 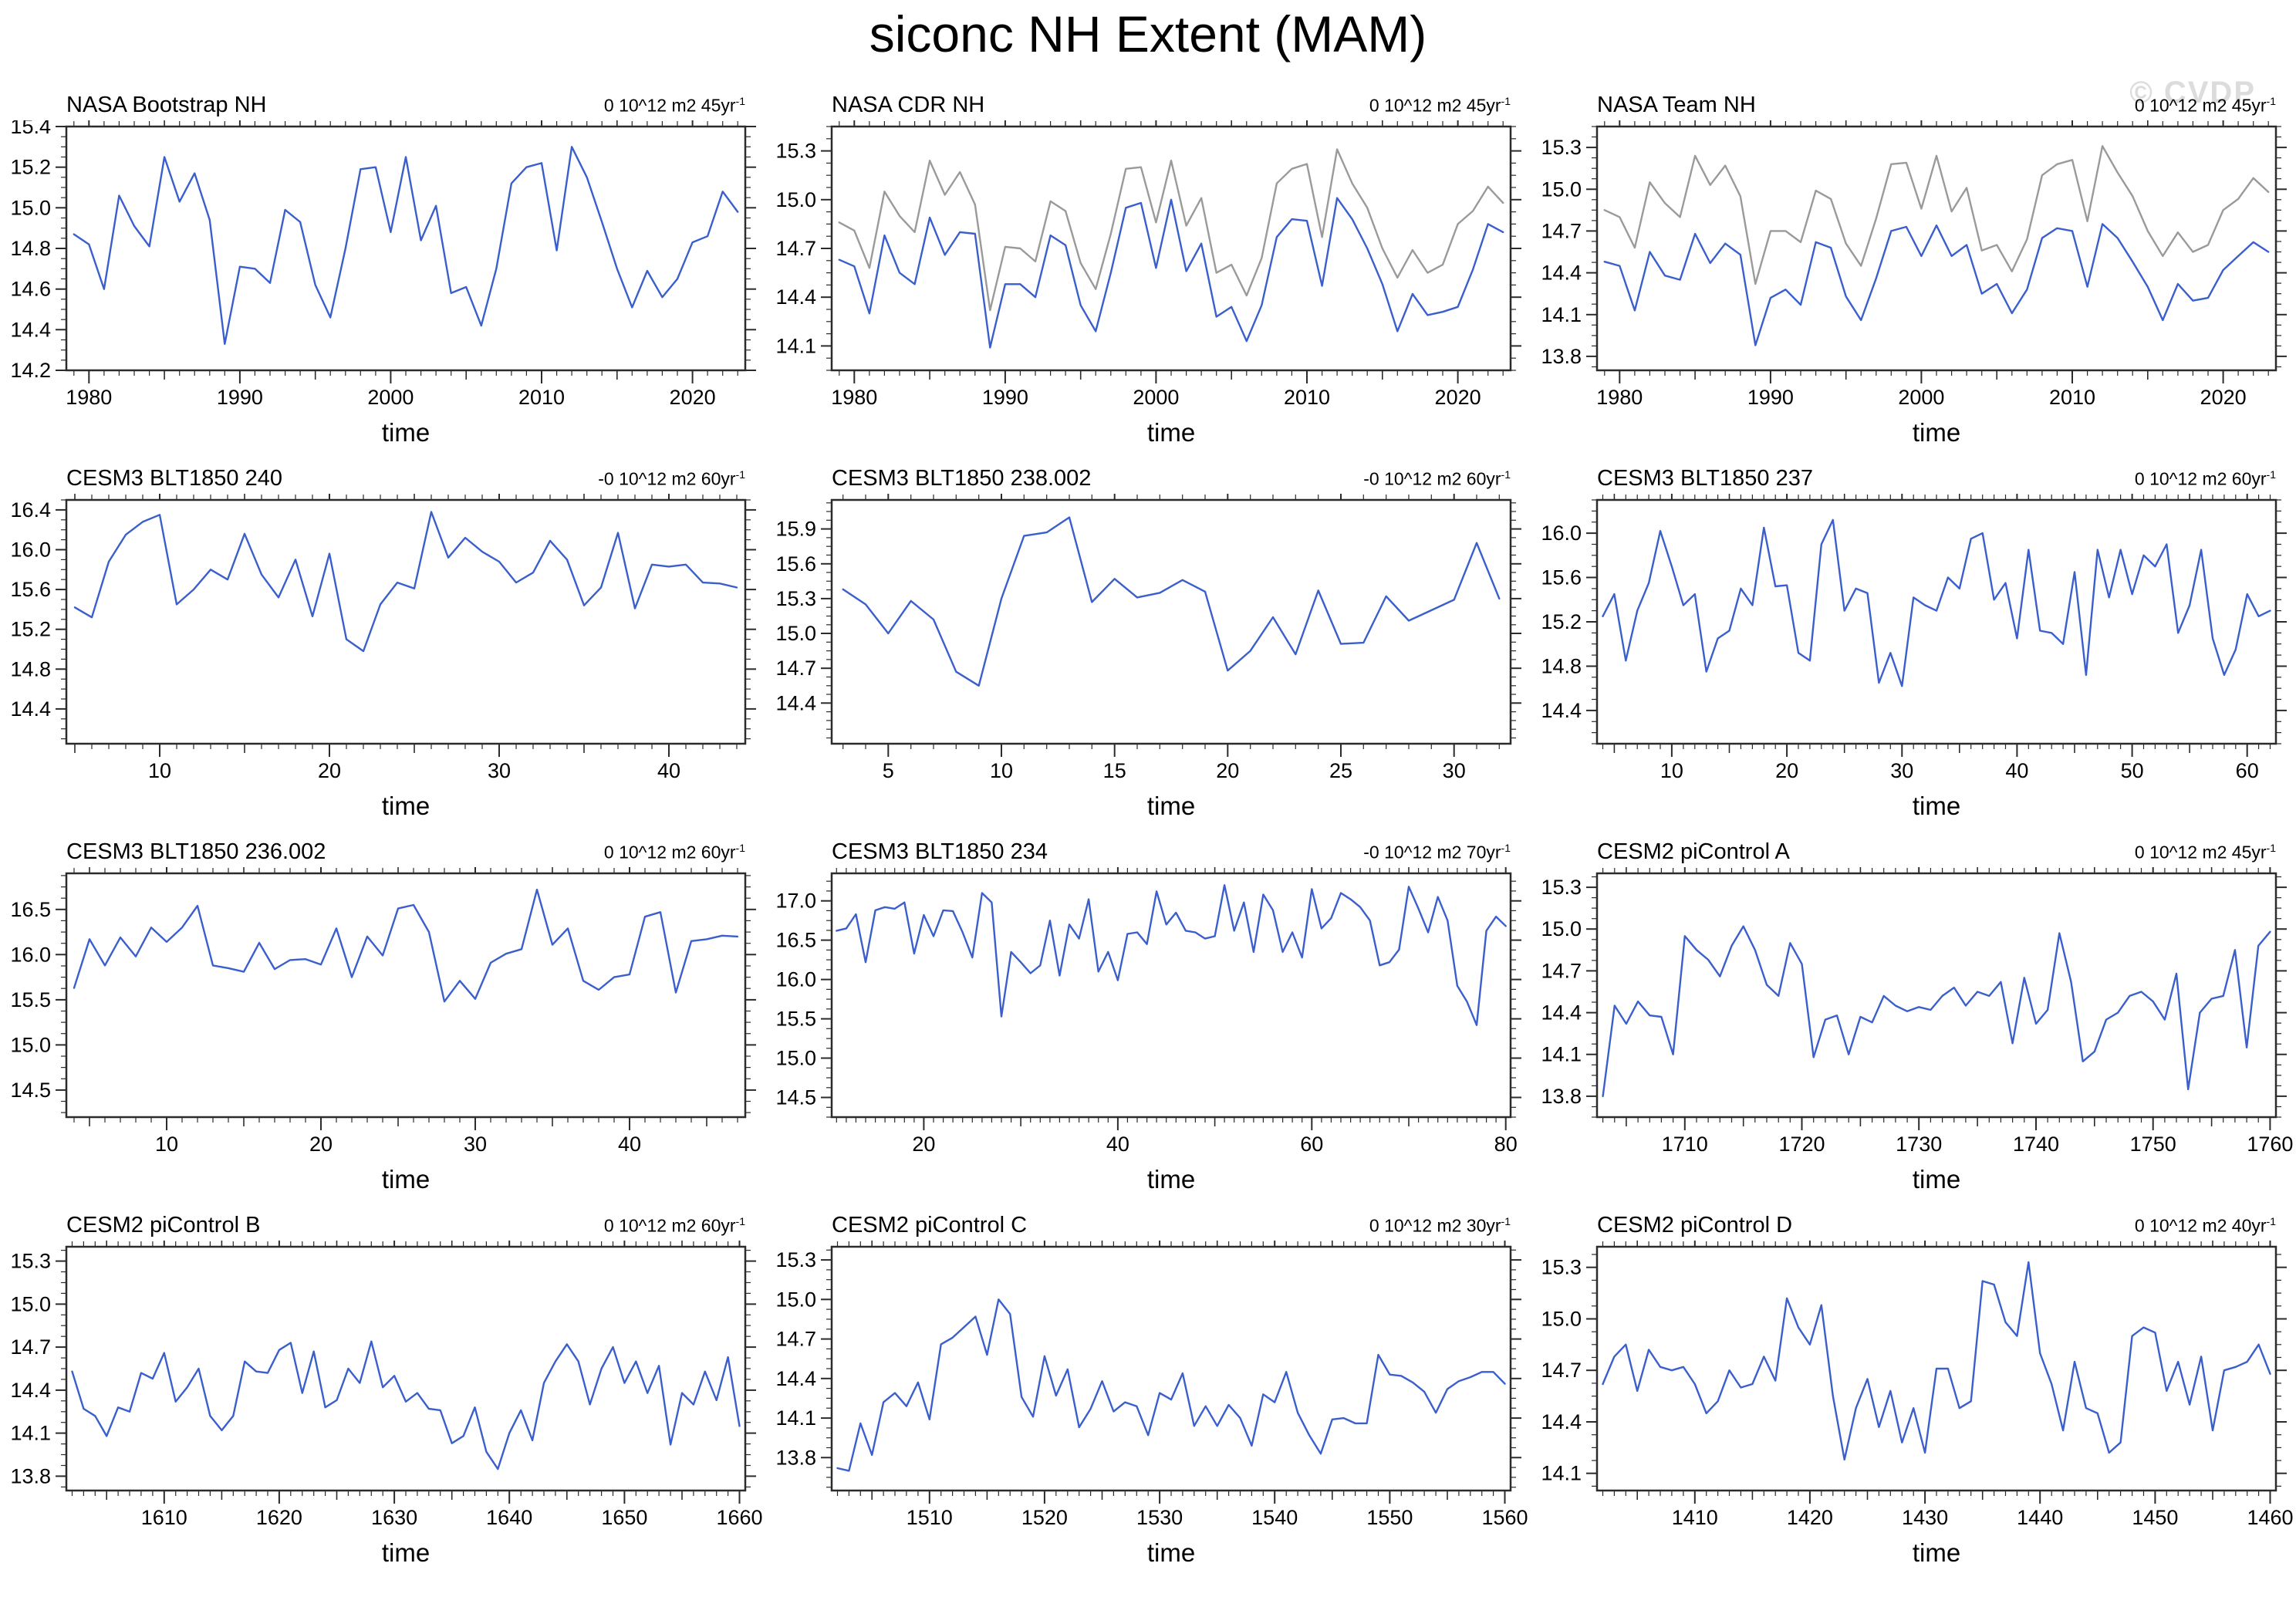 I want to click on panel-title: CESM3 BLT1850 240, so click(x=174, y=478).